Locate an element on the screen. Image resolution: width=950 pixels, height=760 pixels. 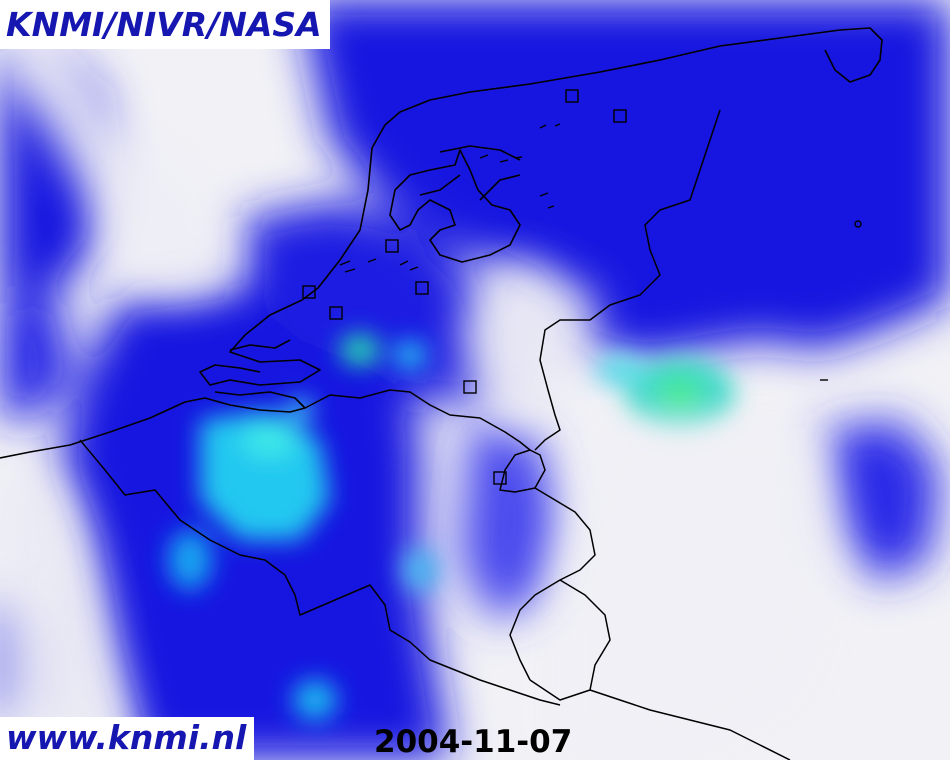
credit-label: KNMI/NIVR/NASA is located at coordinates (165, 24).